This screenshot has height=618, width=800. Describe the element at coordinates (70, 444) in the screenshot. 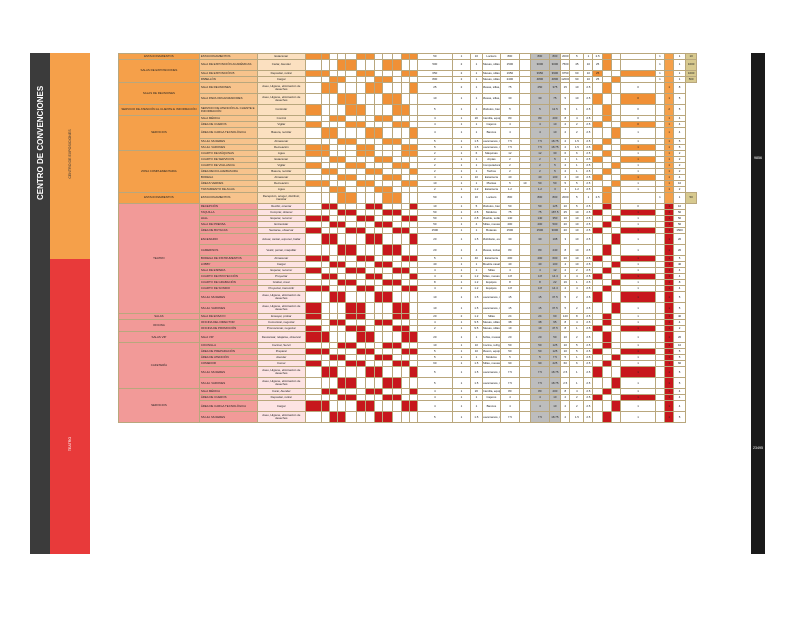

I see `lower-zone-label: TEATRO` at that location.